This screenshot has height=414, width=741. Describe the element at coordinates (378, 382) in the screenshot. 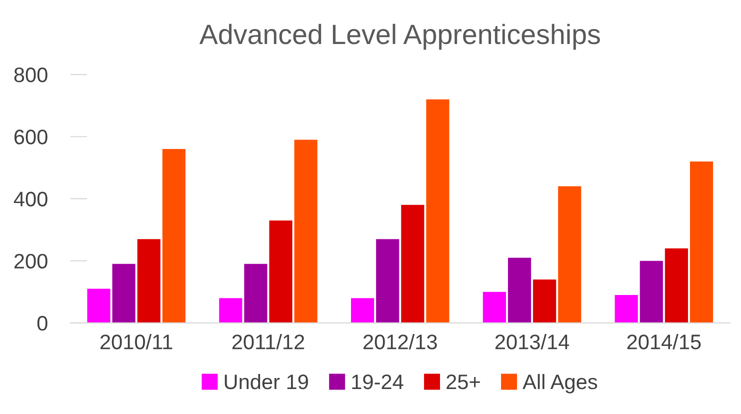

I see `legend-label: 19-24` at that location.